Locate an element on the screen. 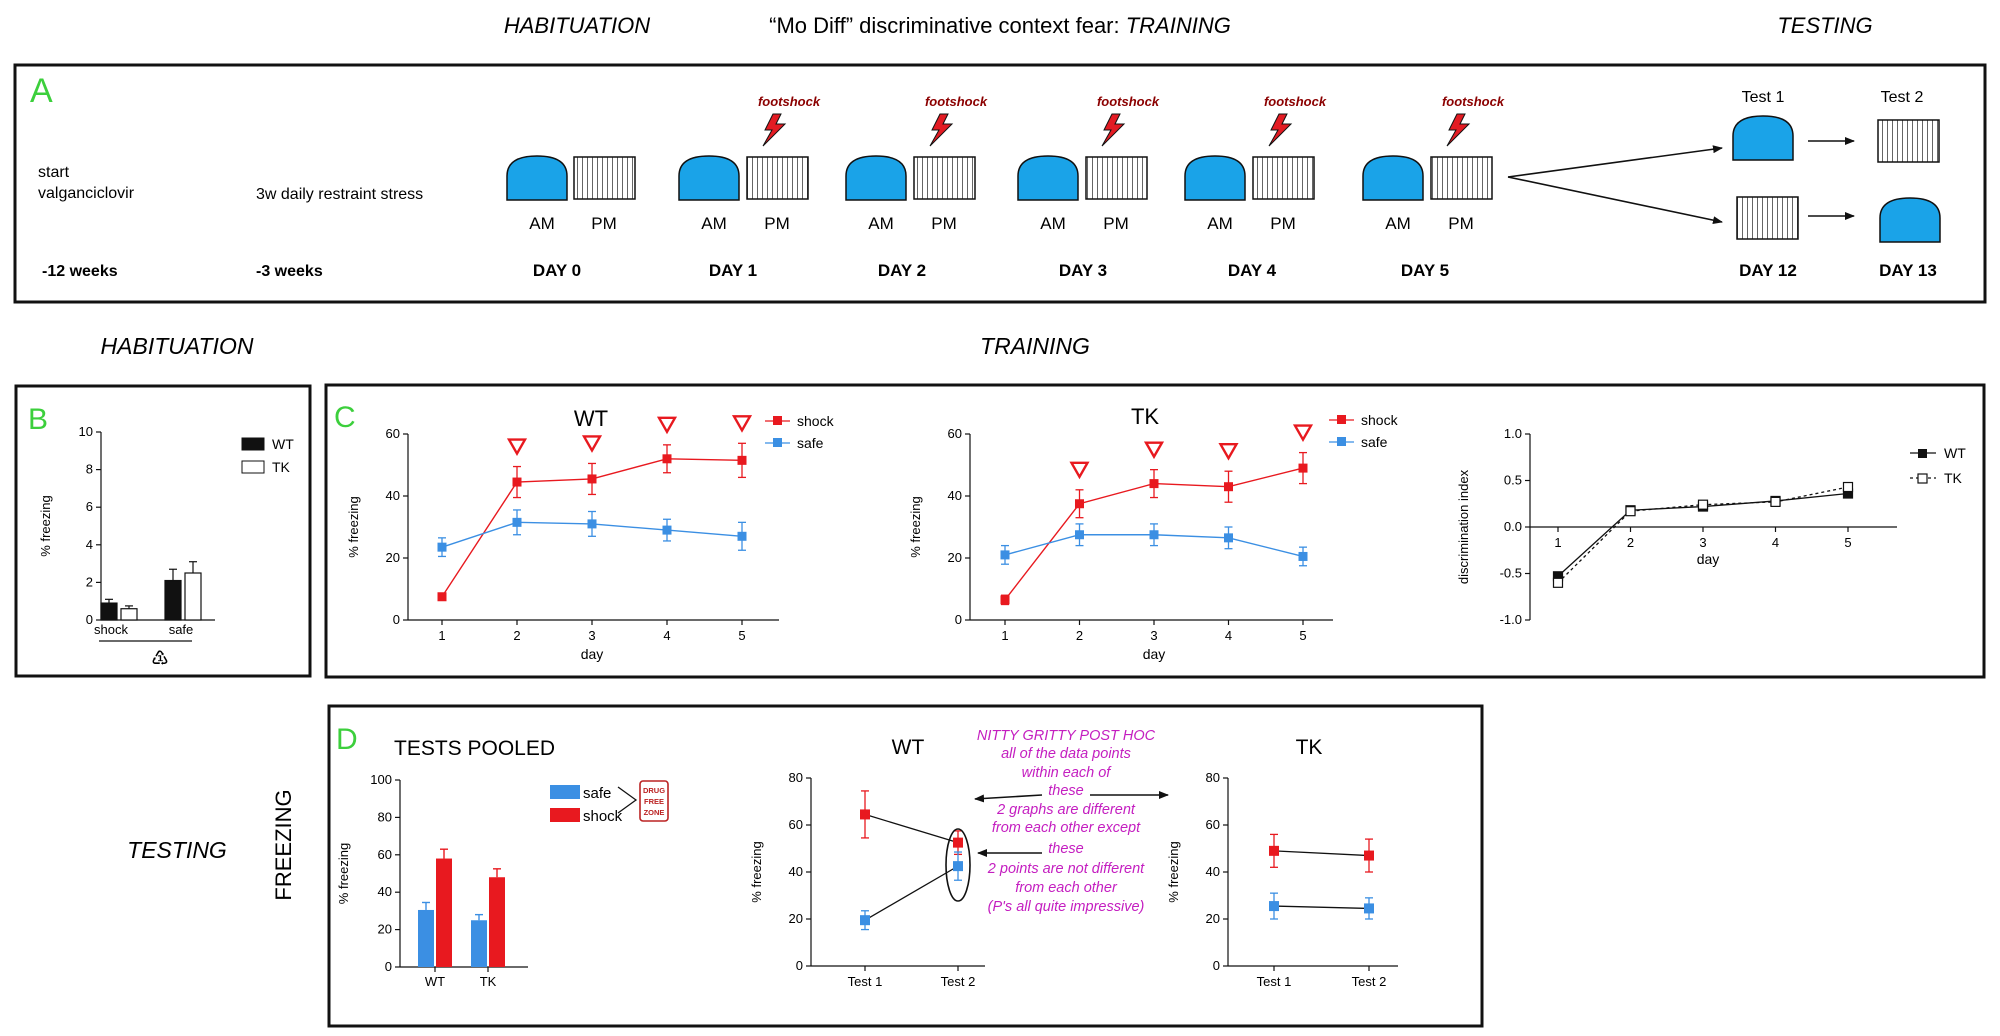  x-tick-label: shock is located at coordinates (111, 629).